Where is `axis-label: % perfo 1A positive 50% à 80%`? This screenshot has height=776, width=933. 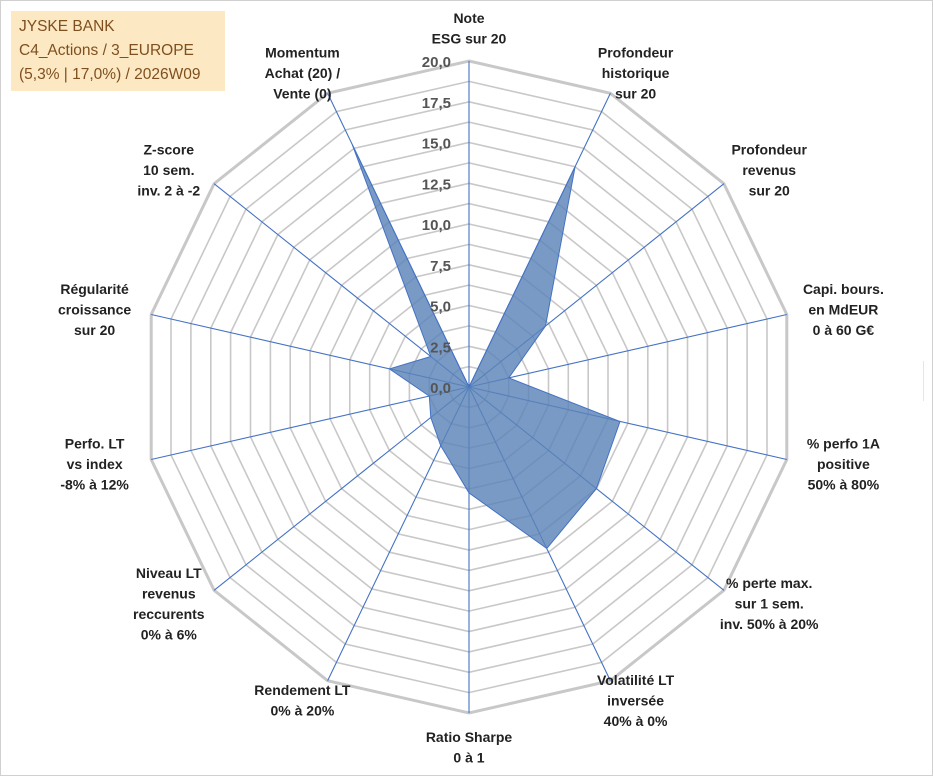
axis-label: % perfo 1A positive 50% à 80% is located at coordinates (843, 464).